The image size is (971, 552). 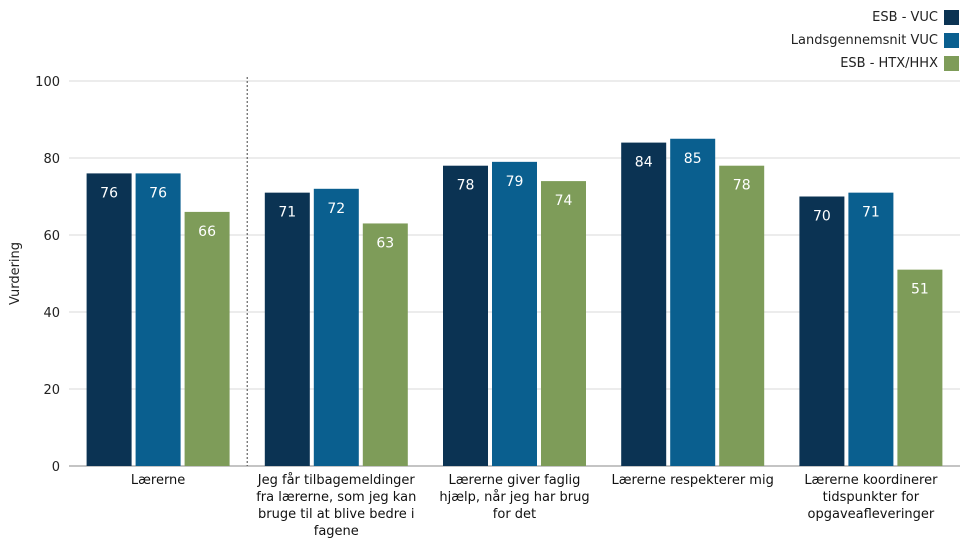 What do you see at coordinates (951, 63) in the screenshot?
I see `legend-swatch-esb-htx-hhx` at bounding box center [951, 63].